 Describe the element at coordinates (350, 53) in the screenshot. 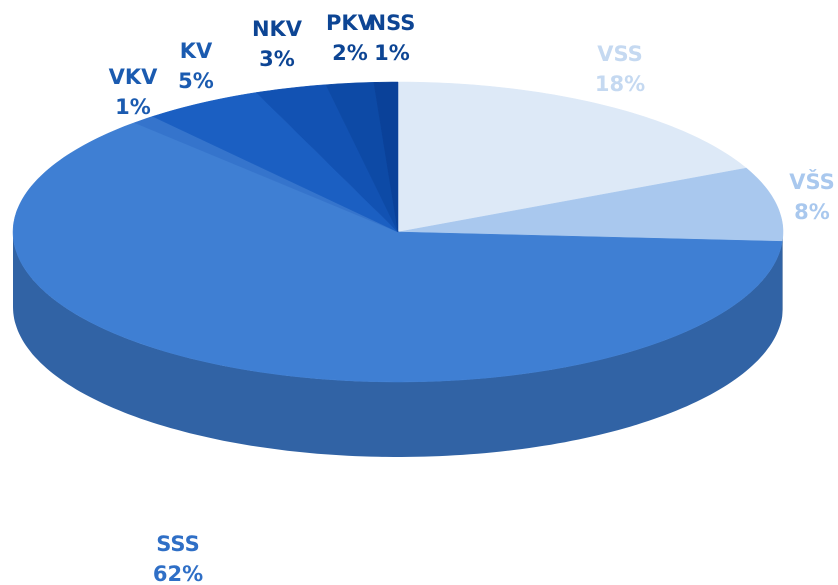

I see `slice-value-label: 2%` at that location.